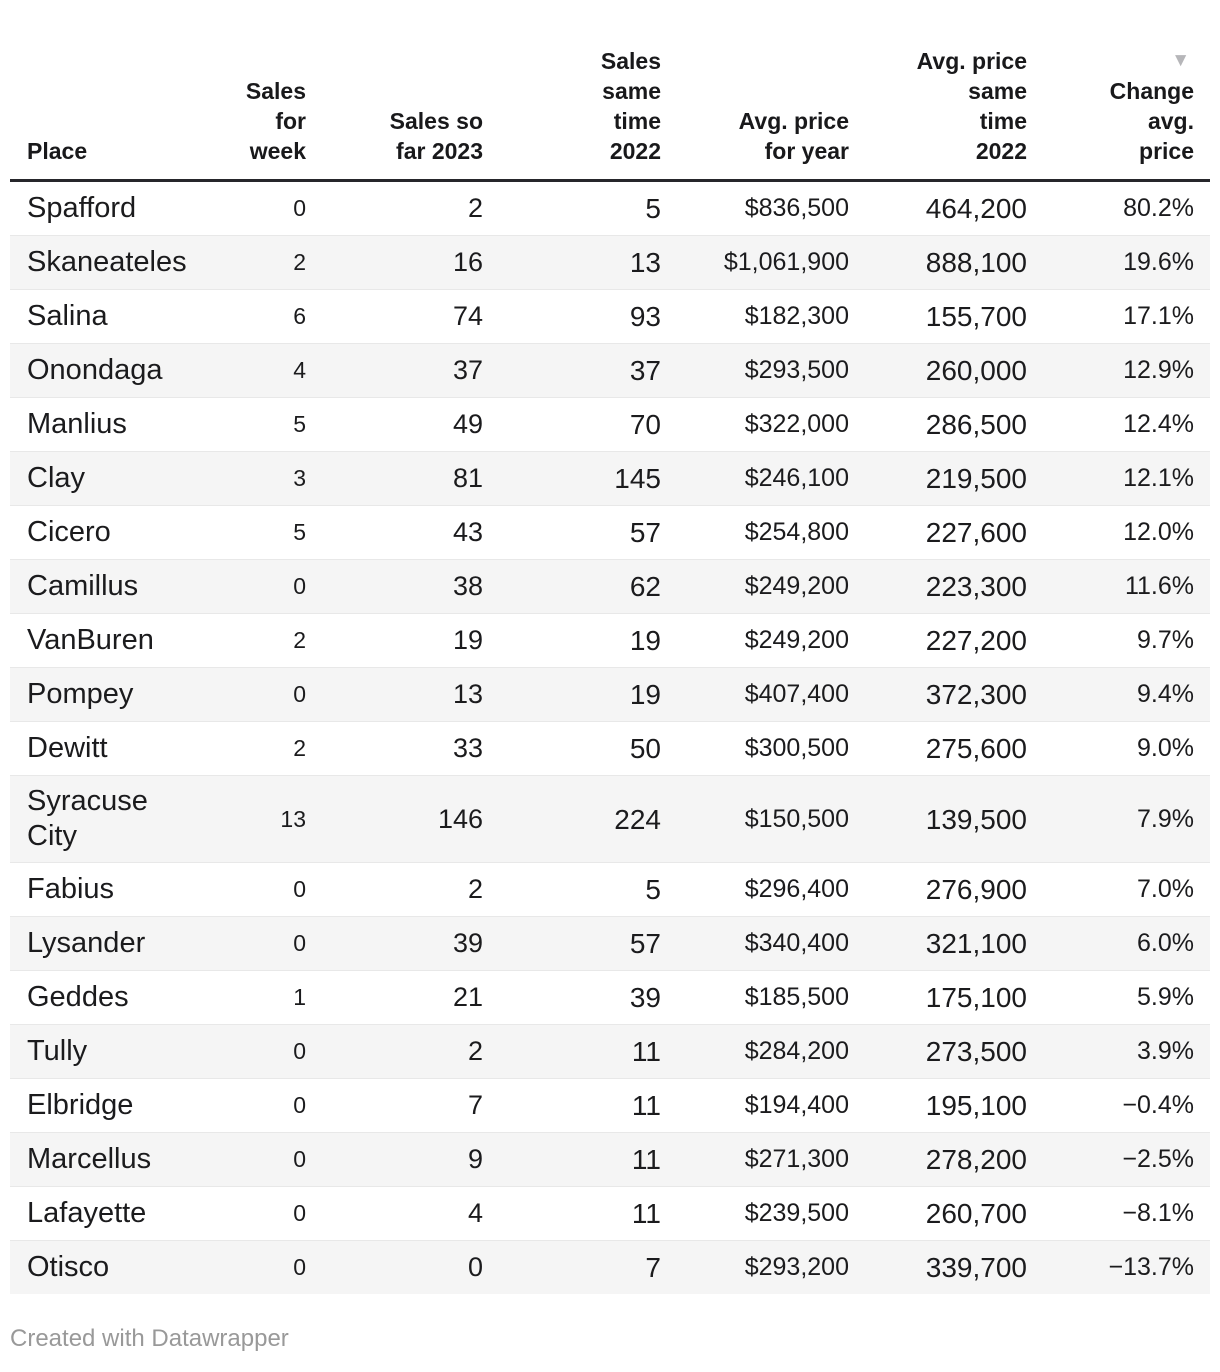 This screenshot has width=1220, height=1372. I want to click on cell-avg-price-same-time-2022: 286,500, so click(938, 424).